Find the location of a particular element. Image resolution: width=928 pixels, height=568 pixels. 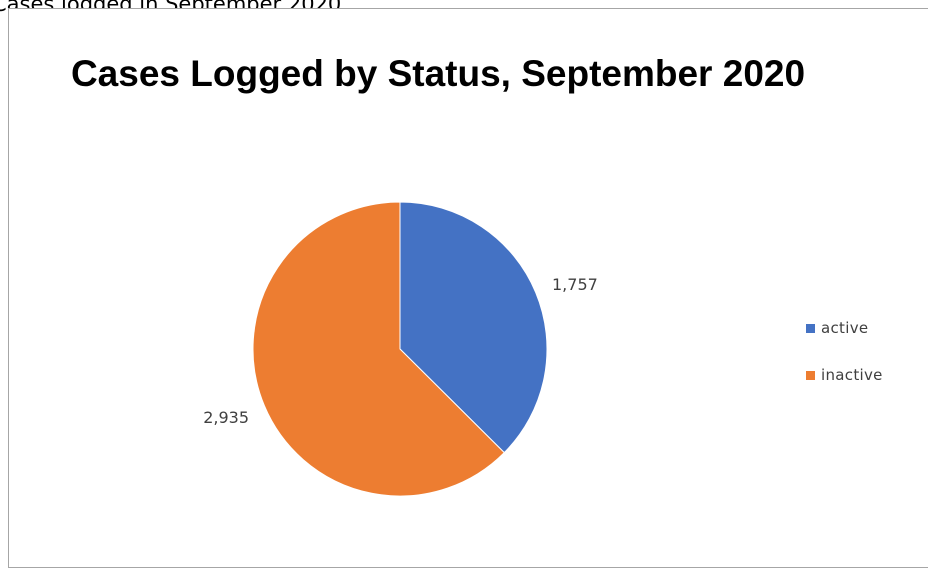

legend-swatch-inactive is located at coordinates (810, 375).